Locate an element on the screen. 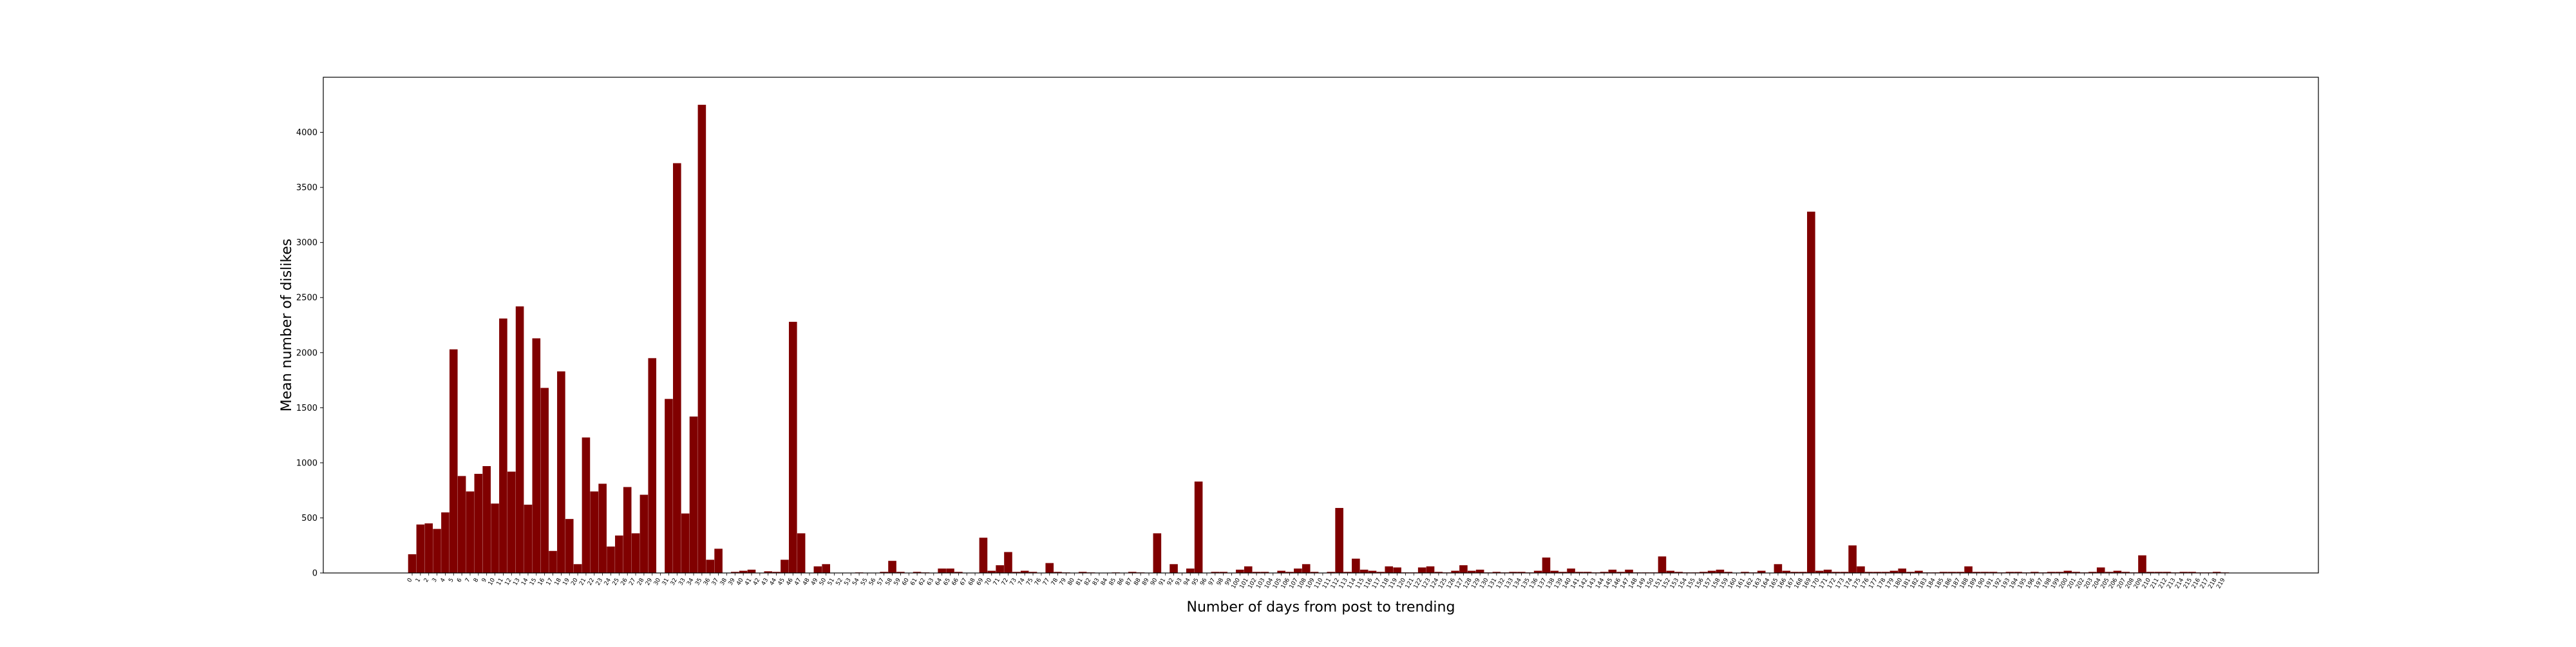 This screenshot has height=647, width=2576. x-tick-label: 34 is located at coordinates (691, 581).